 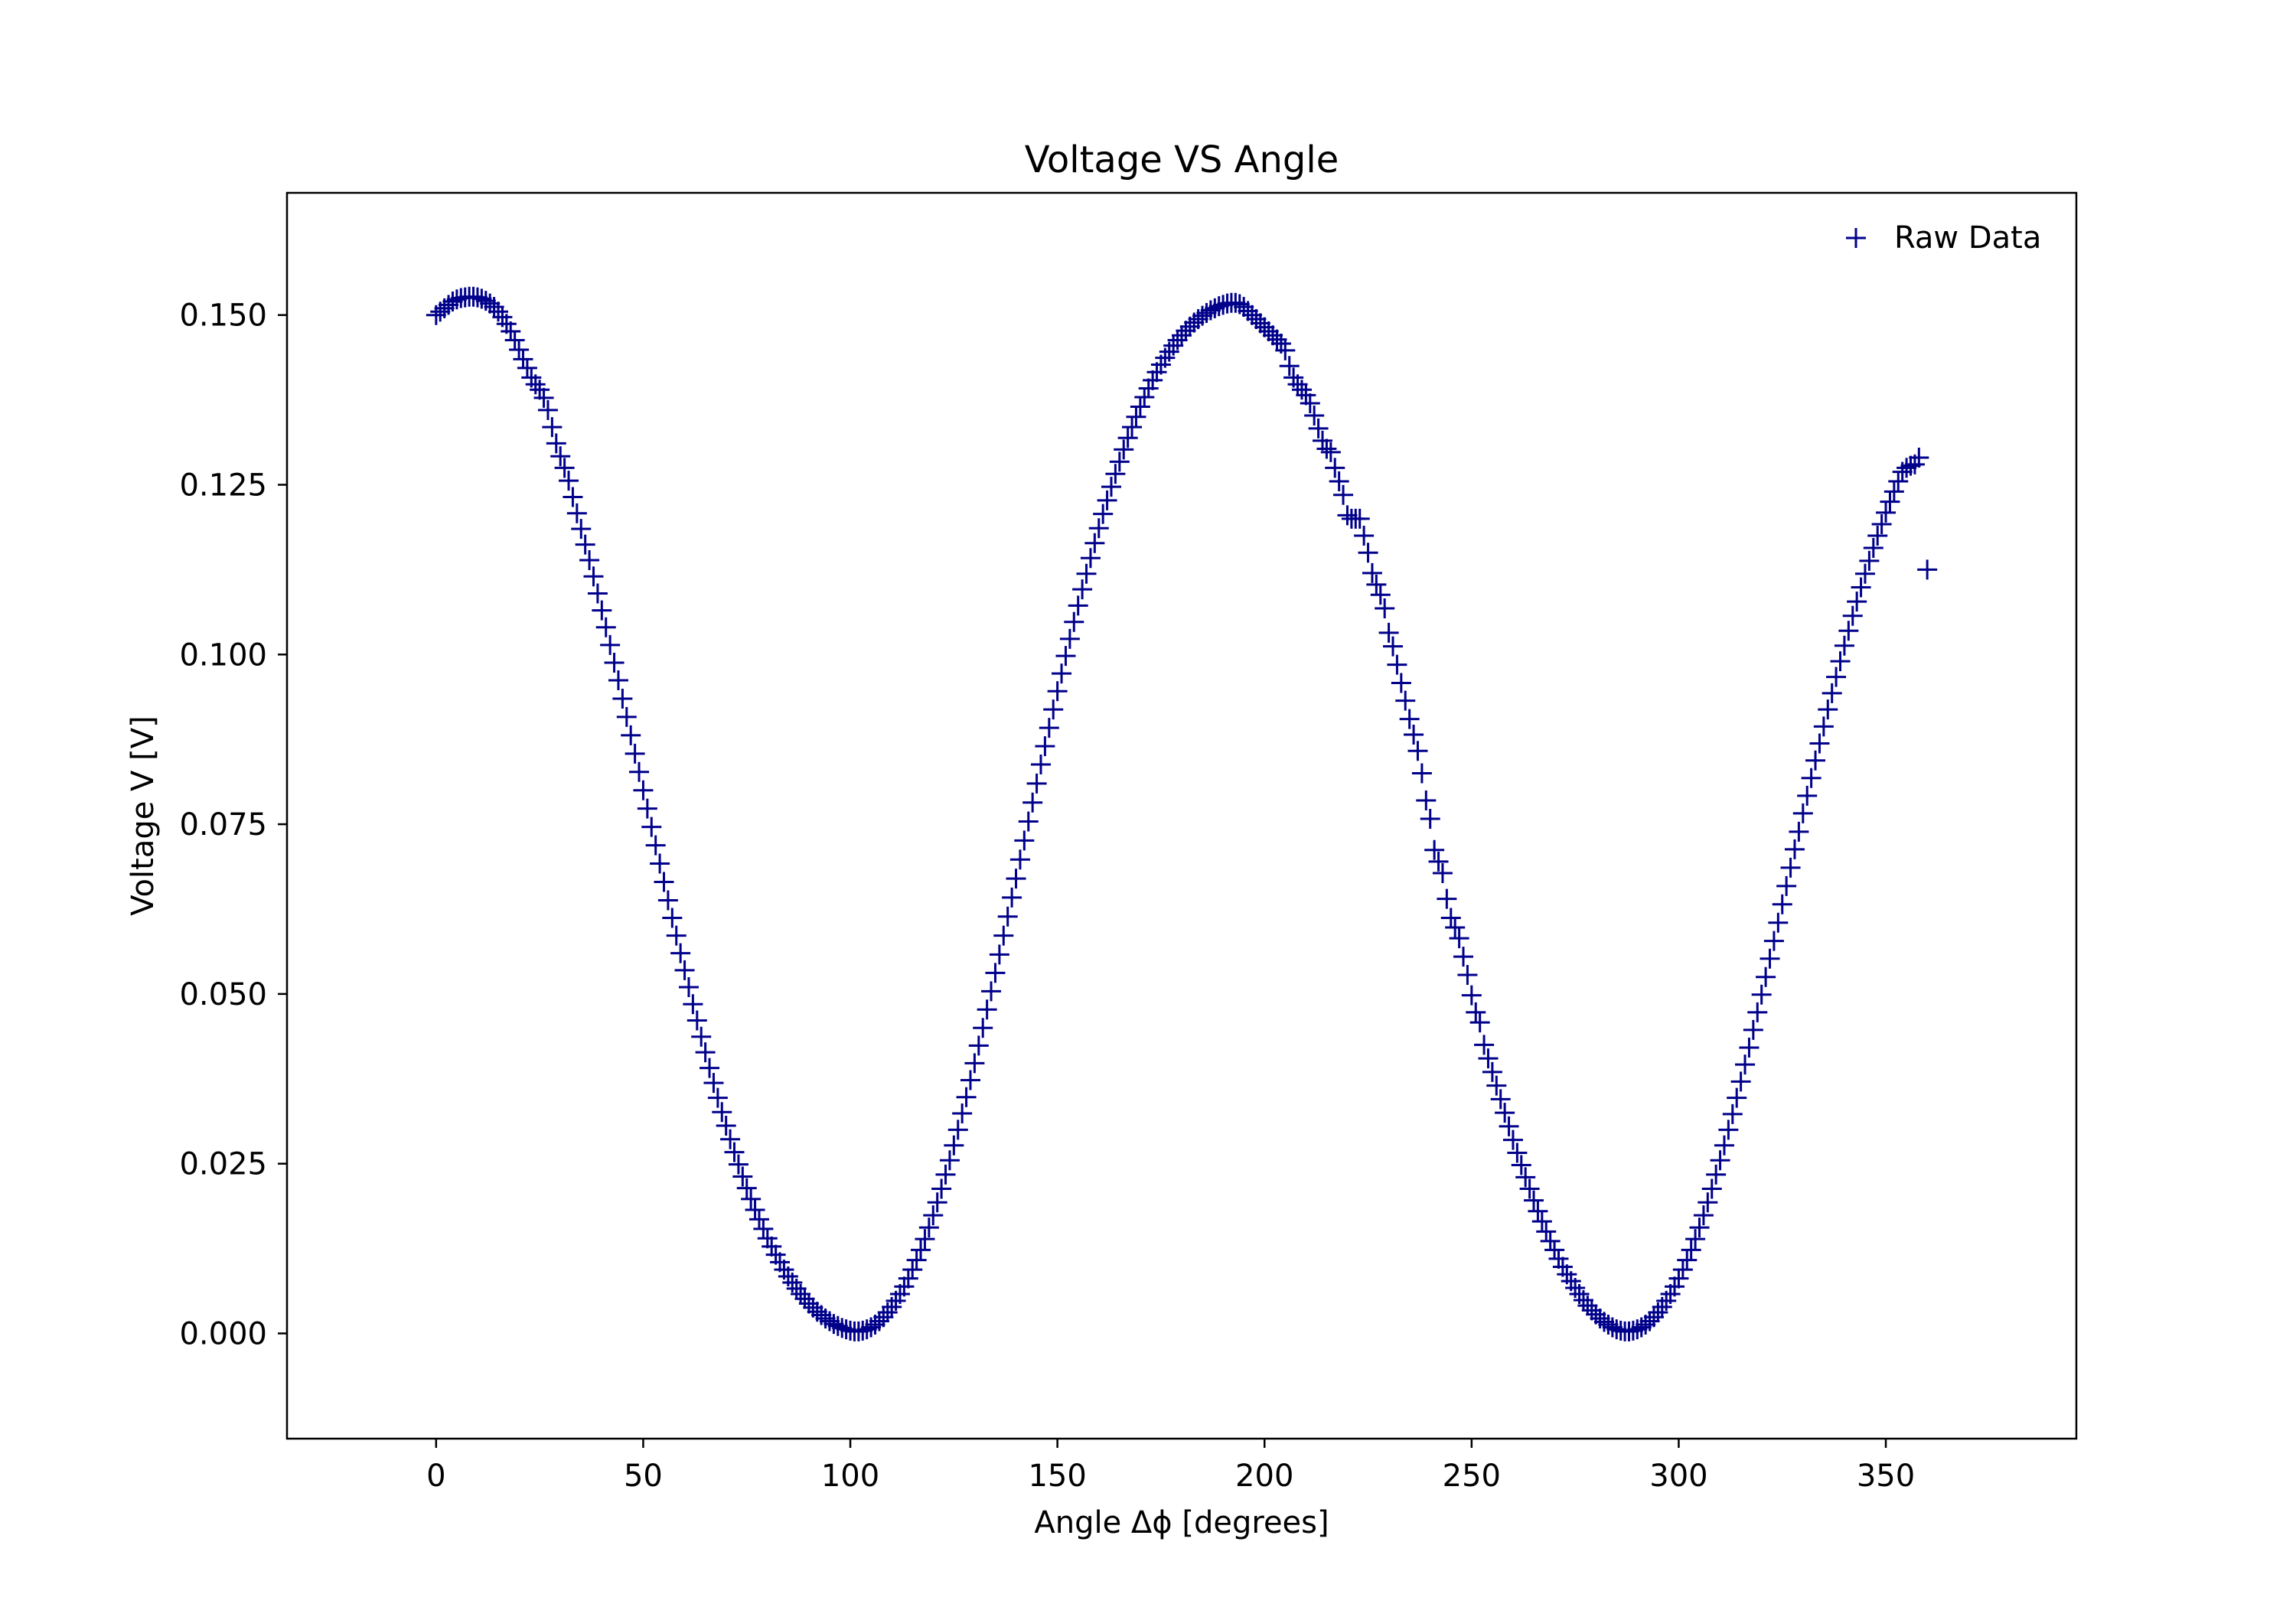 I want to click on x-tick-label: 100, so click(x=850, y=1476).